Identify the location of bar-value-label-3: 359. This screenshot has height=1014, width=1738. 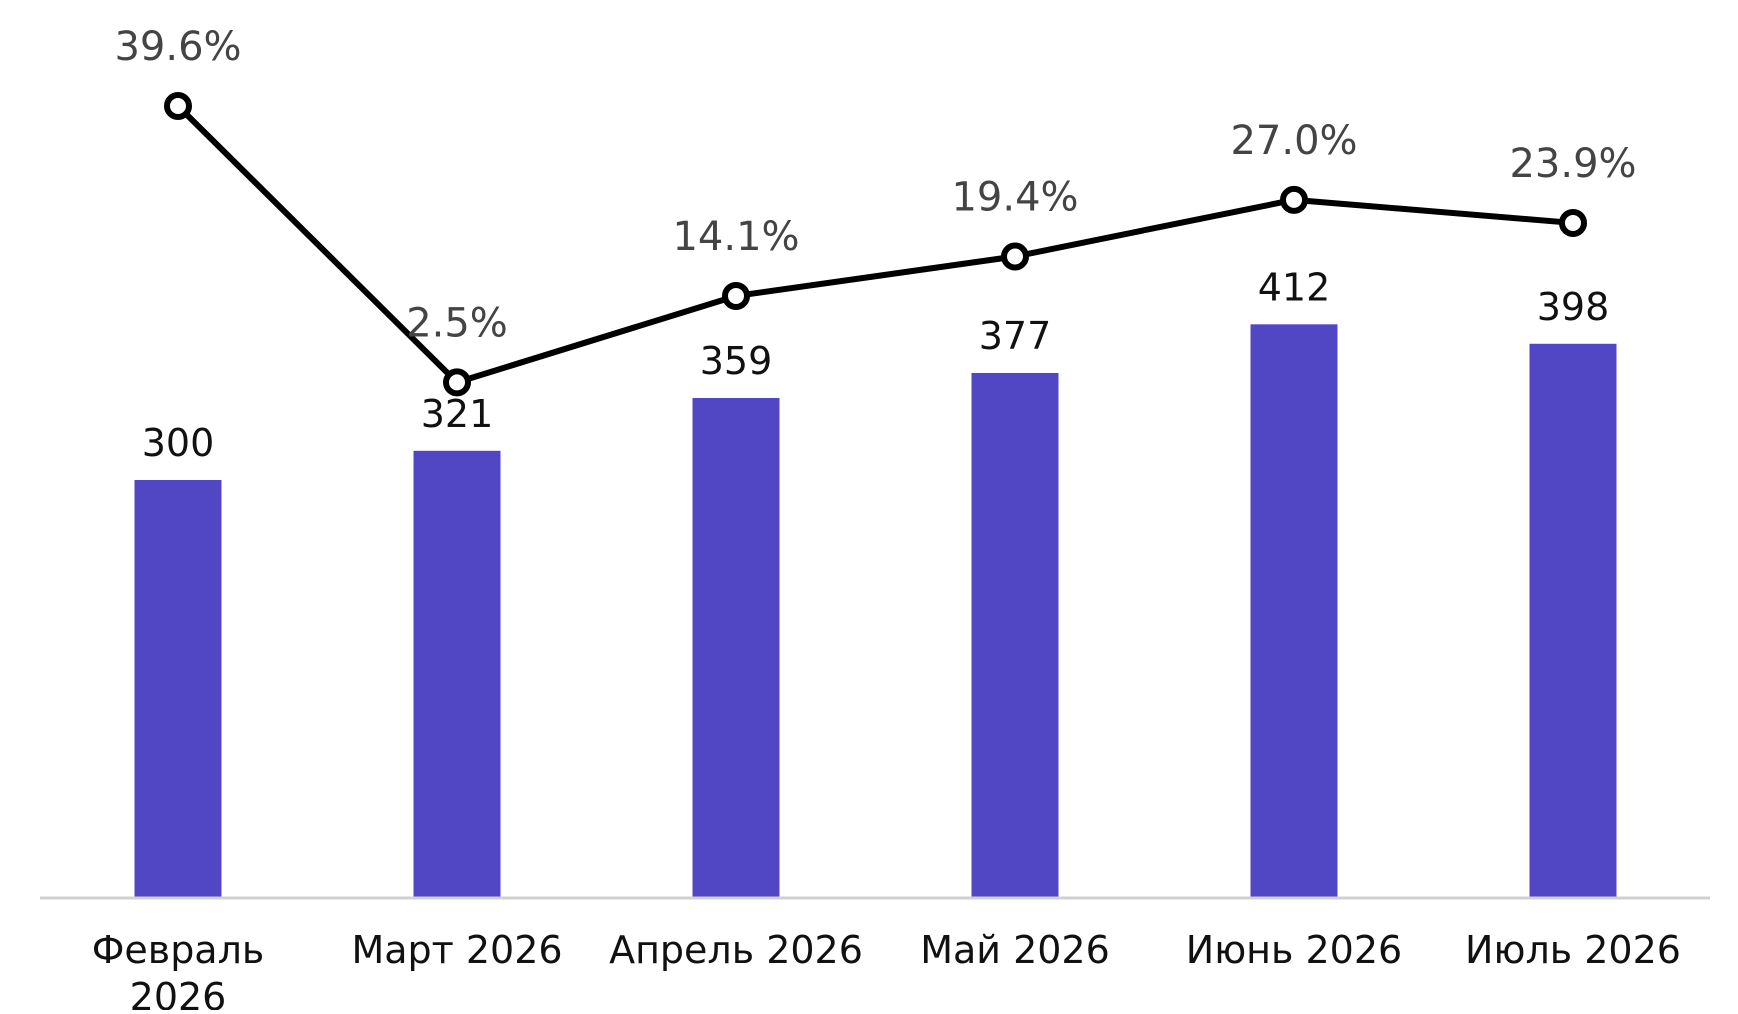
(736, 361).